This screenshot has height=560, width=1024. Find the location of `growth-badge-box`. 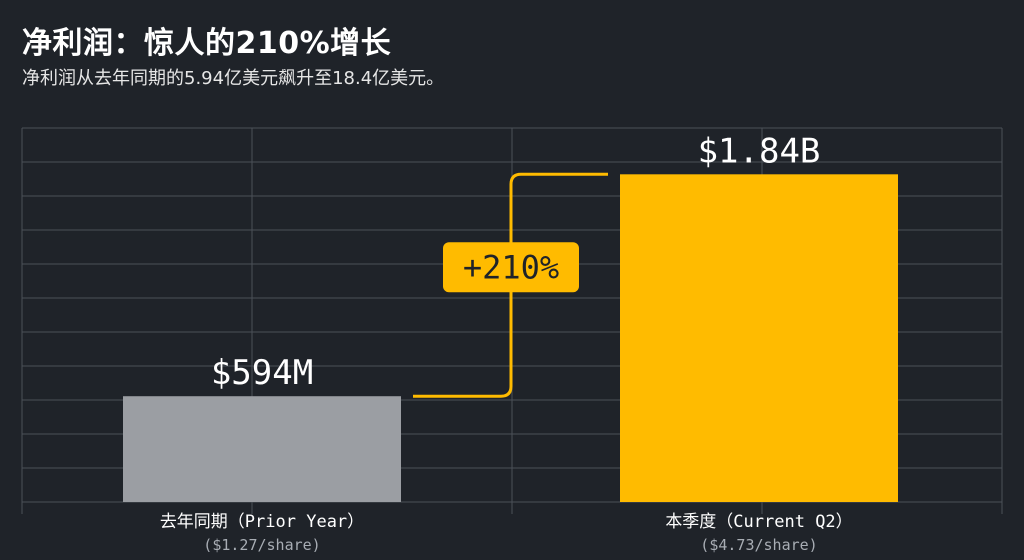

growth-badge-box is located at coordinates (511, 267).